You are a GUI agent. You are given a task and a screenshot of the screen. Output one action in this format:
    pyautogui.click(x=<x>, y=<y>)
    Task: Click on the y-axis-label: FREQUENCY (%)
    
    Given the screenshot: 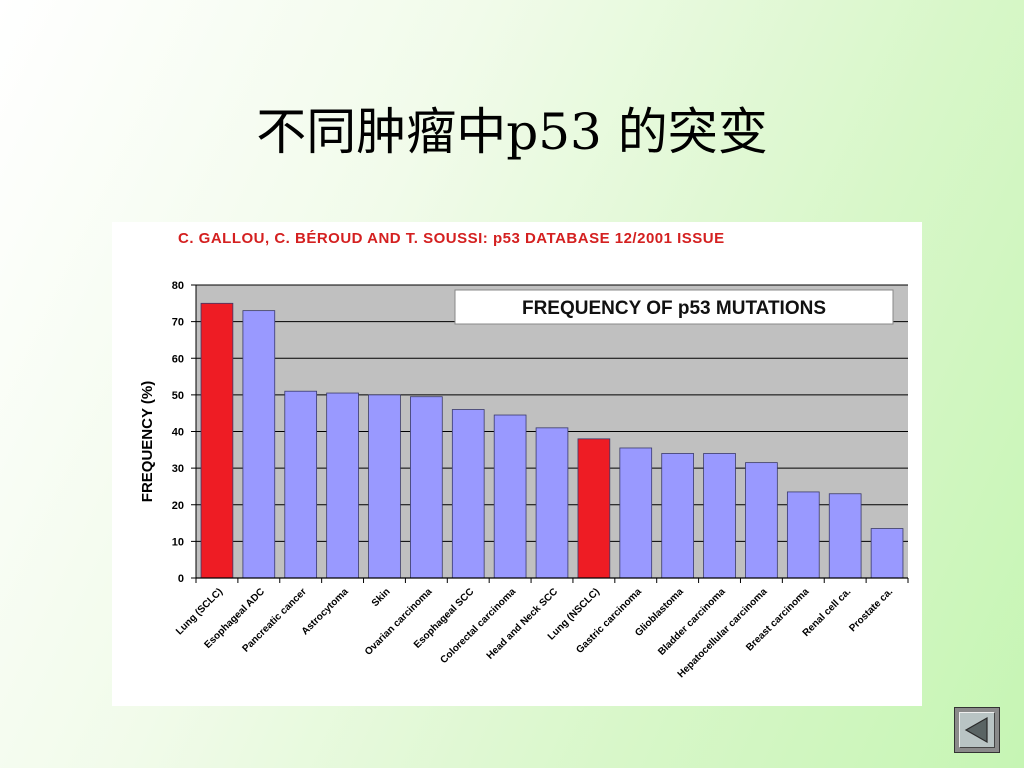 What is the action you would take?
    pyautogui.click(x=147, y=441)
    